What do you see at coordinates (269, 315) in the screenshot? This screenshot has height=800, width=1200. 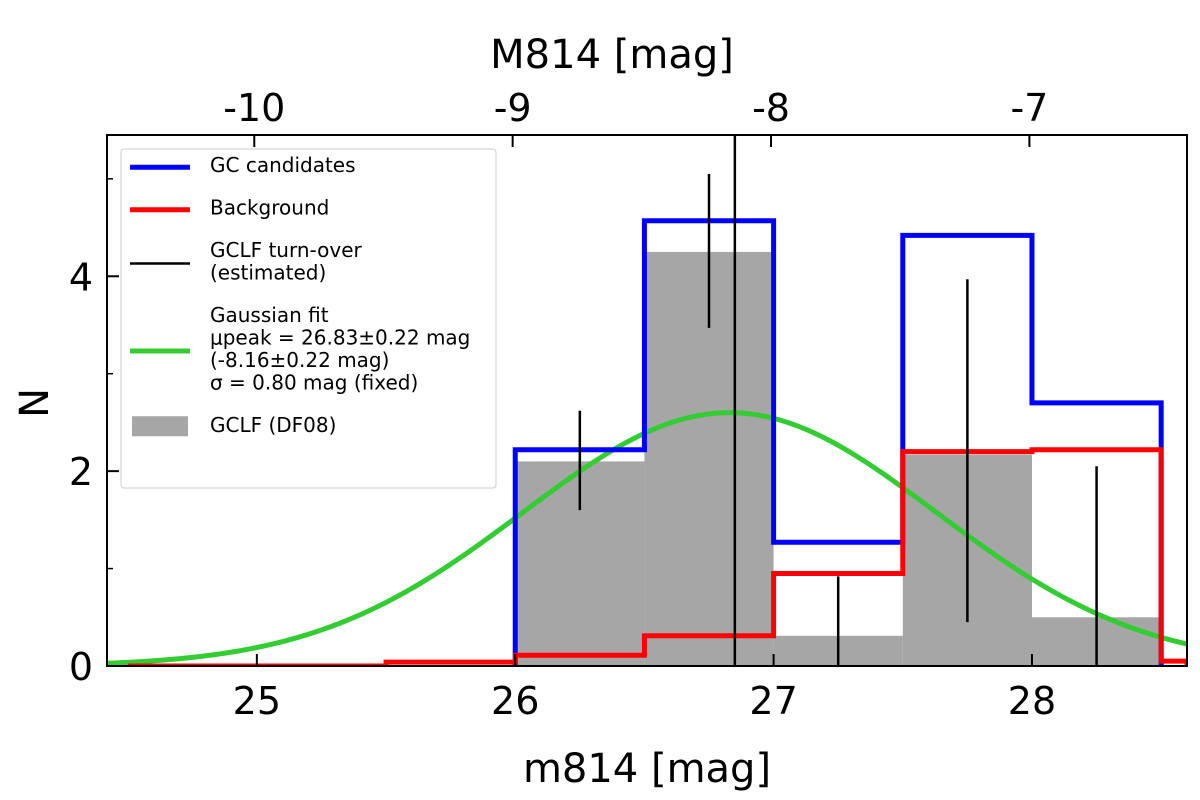 I see `legend-entry-label: Gaussian fit` at bounding box center [269, 315].